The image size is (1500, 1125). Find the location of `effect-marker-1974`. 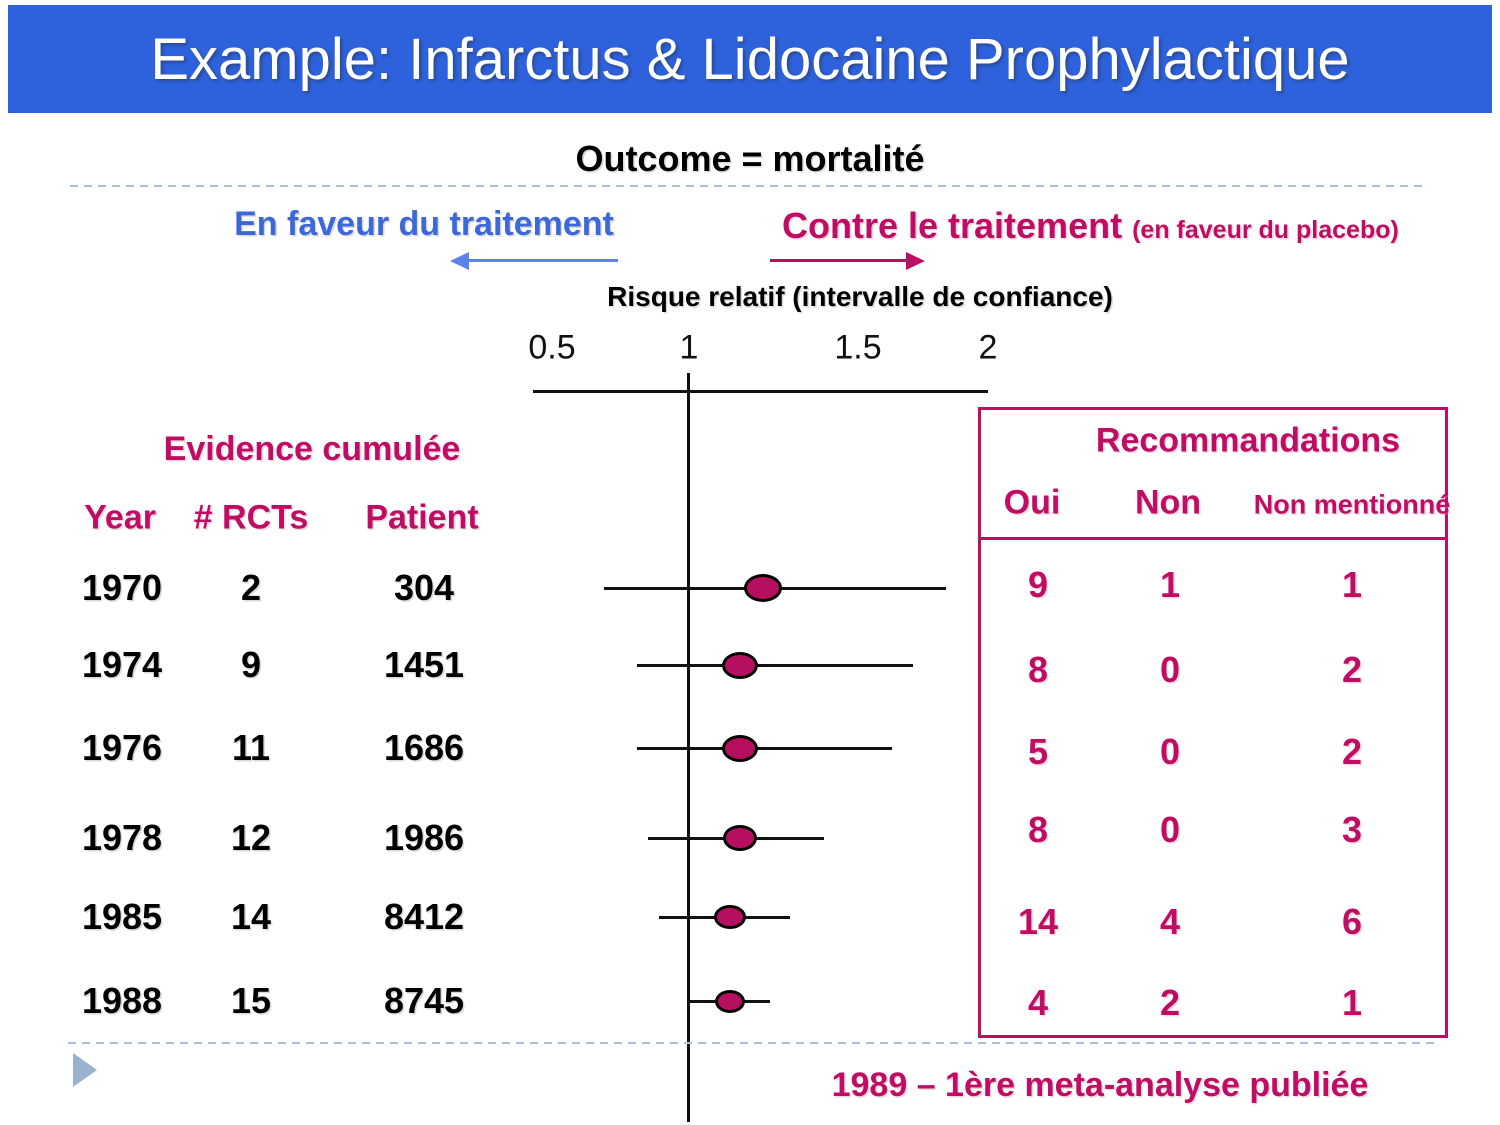

effect-marker-1974 is located at coordinates (739, 665).